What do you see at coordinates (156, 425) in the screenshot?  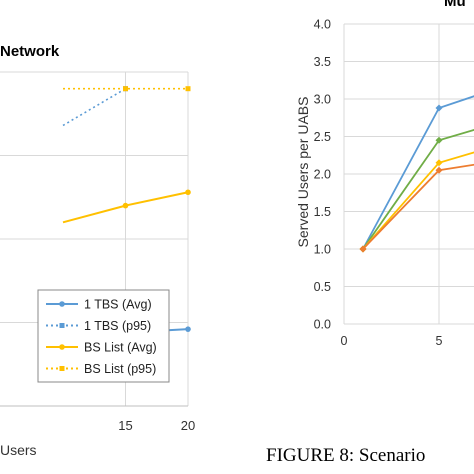 I see `left-x-ticks: 15 20` at bounding box center [156, 425].